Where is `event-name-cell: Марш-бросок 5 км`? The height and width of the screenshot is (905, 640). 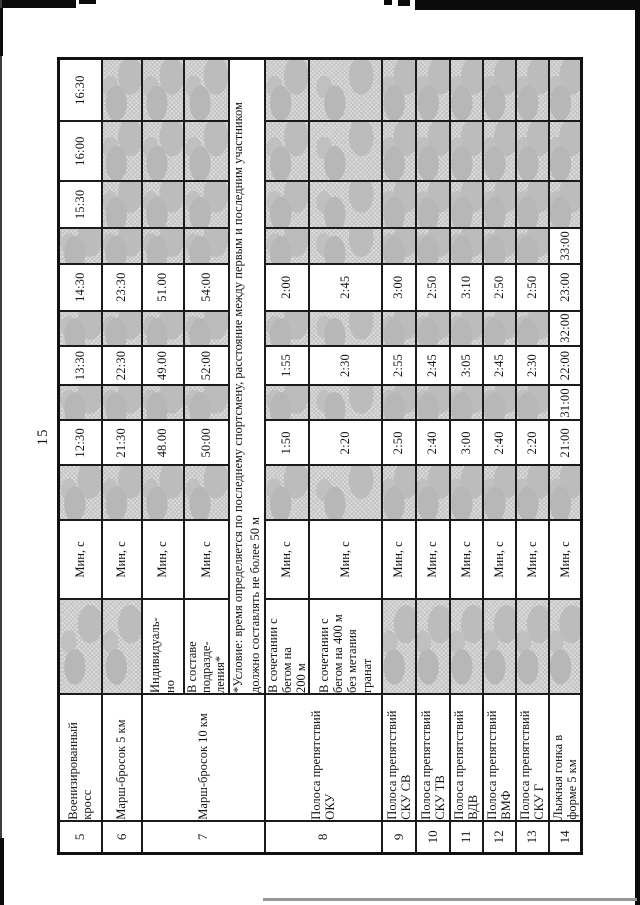
event-name-cell: Марш-бросок 5 км is located at coordinates (121, 757).